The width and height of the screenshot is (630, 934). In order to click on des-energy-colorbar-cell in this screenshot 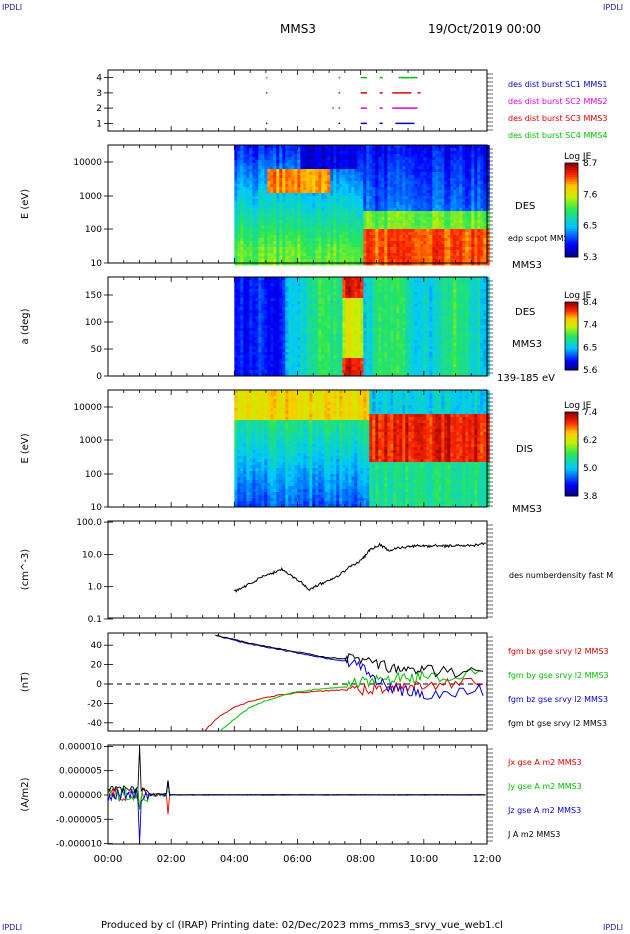, I will do `click(571, 230)`.